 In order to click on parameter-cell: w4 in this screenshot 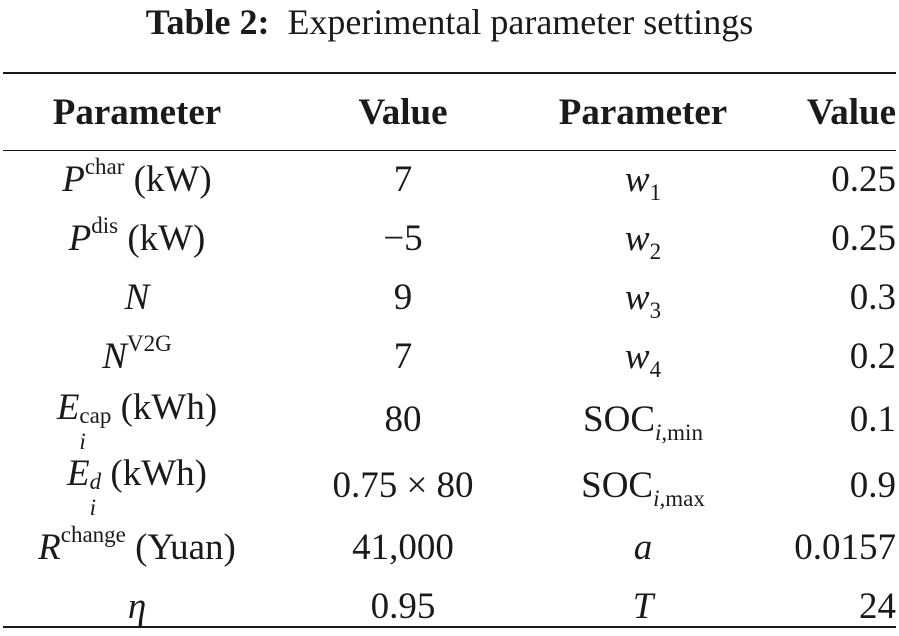, I will do `click(643, 359)`.